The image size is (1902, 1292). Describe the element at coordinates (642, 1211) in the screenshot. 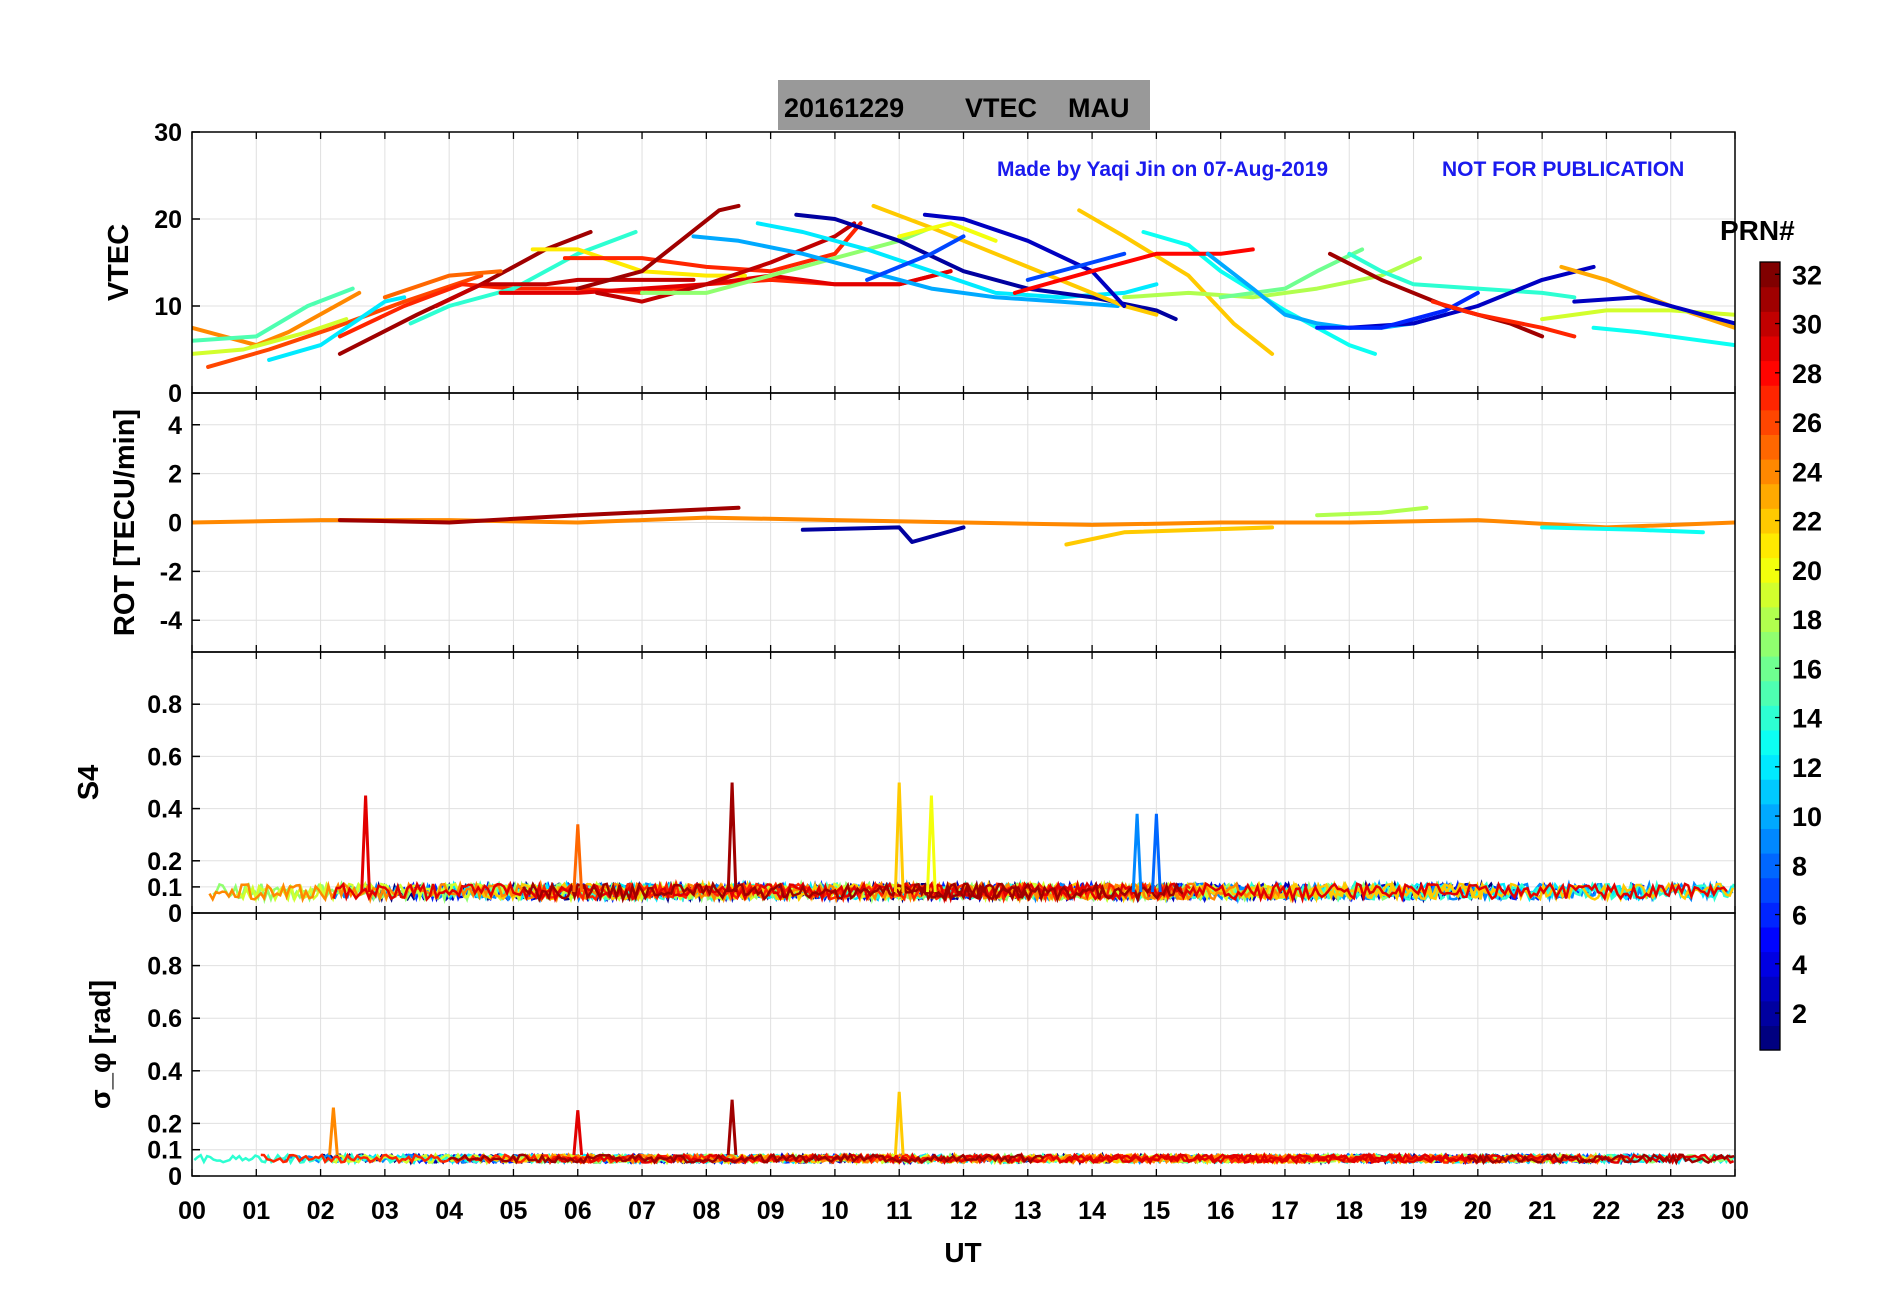

I see `x-tick-label: 07` at that location.